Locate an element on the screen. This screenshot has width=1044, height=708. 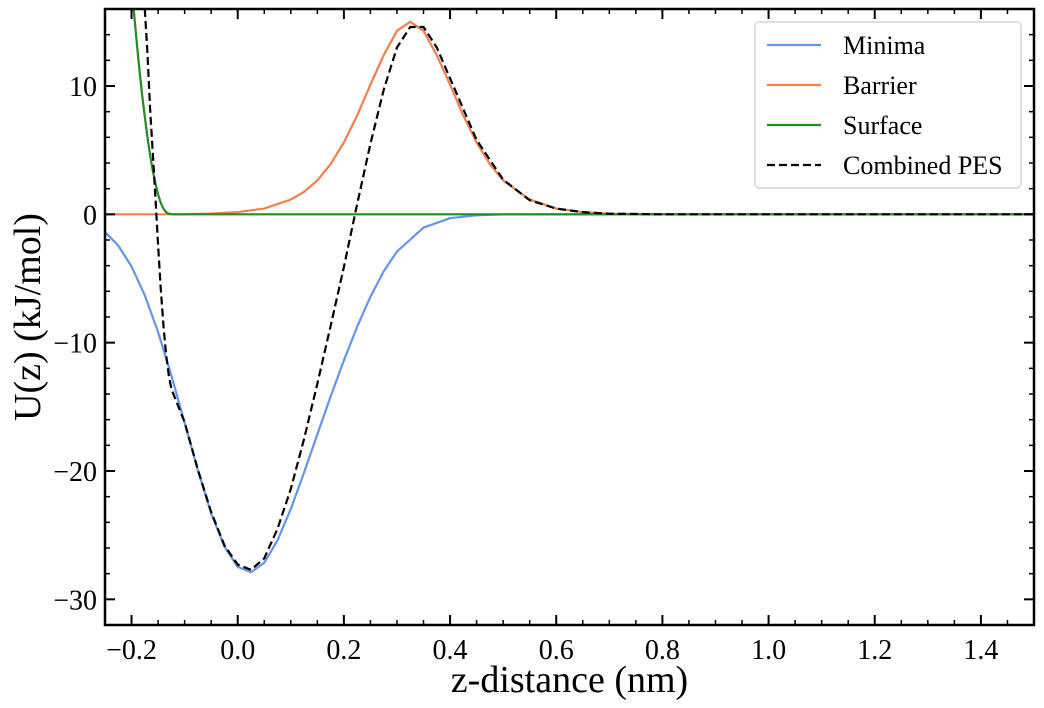
x-tick-label: −0.2 is located at coordinates (131, 650).